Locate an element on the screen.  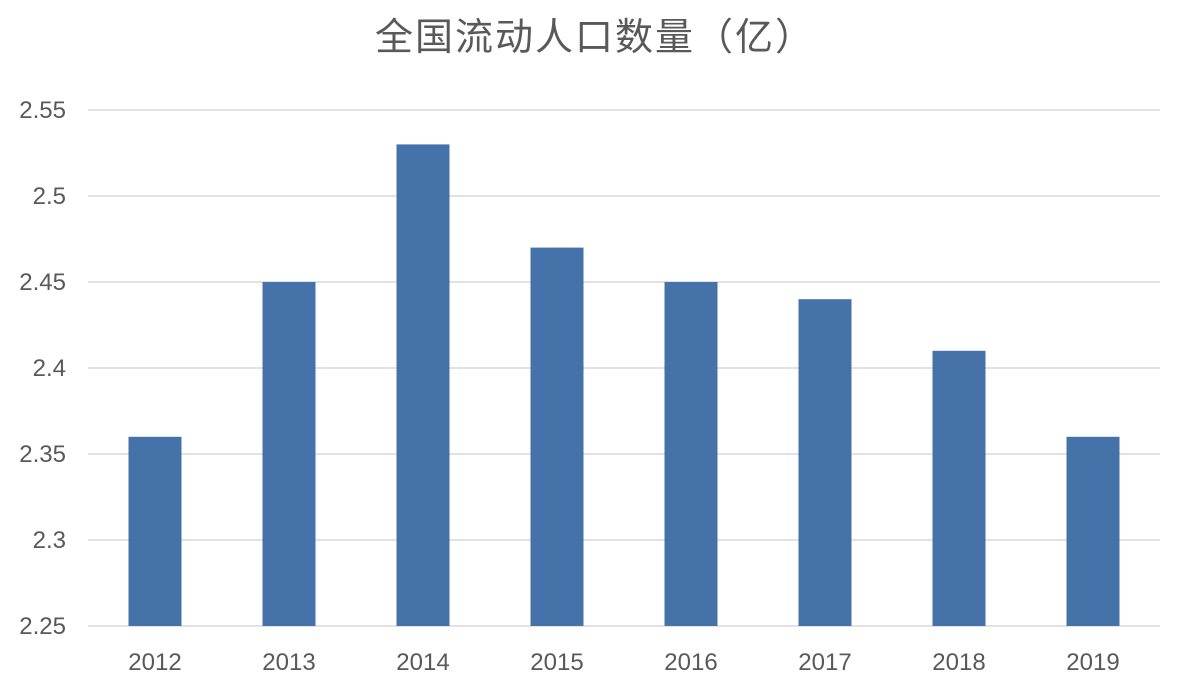
y-axis-ticks: 2.25 2.3 2.35 2.4 2.45 2.5 2.55 is located at coordinates (42, 368).